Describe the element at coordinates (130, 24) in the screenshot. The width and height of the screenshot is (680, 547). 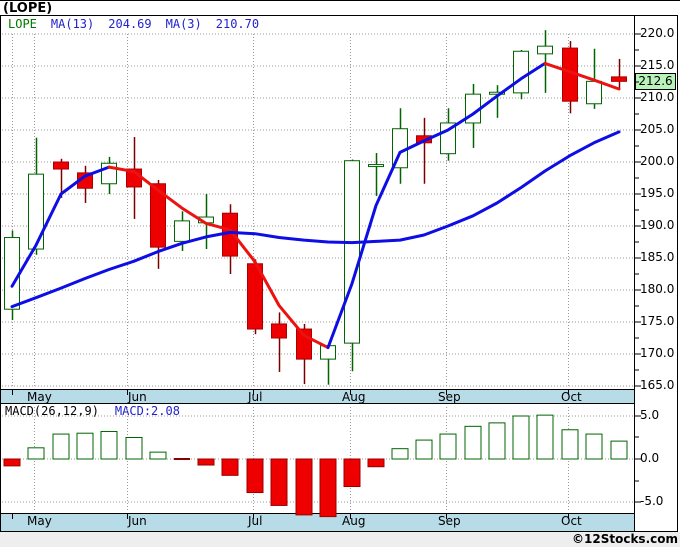
I see `legend-ma13-value: 204.69` at that location.